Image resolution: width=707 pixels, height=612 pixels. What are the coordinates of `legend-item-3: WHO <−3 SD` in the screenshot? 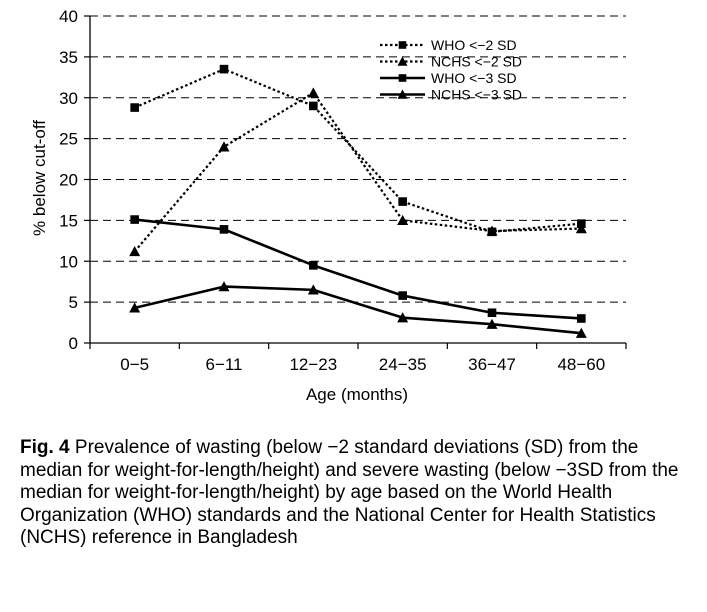 It's located at (448, 78).